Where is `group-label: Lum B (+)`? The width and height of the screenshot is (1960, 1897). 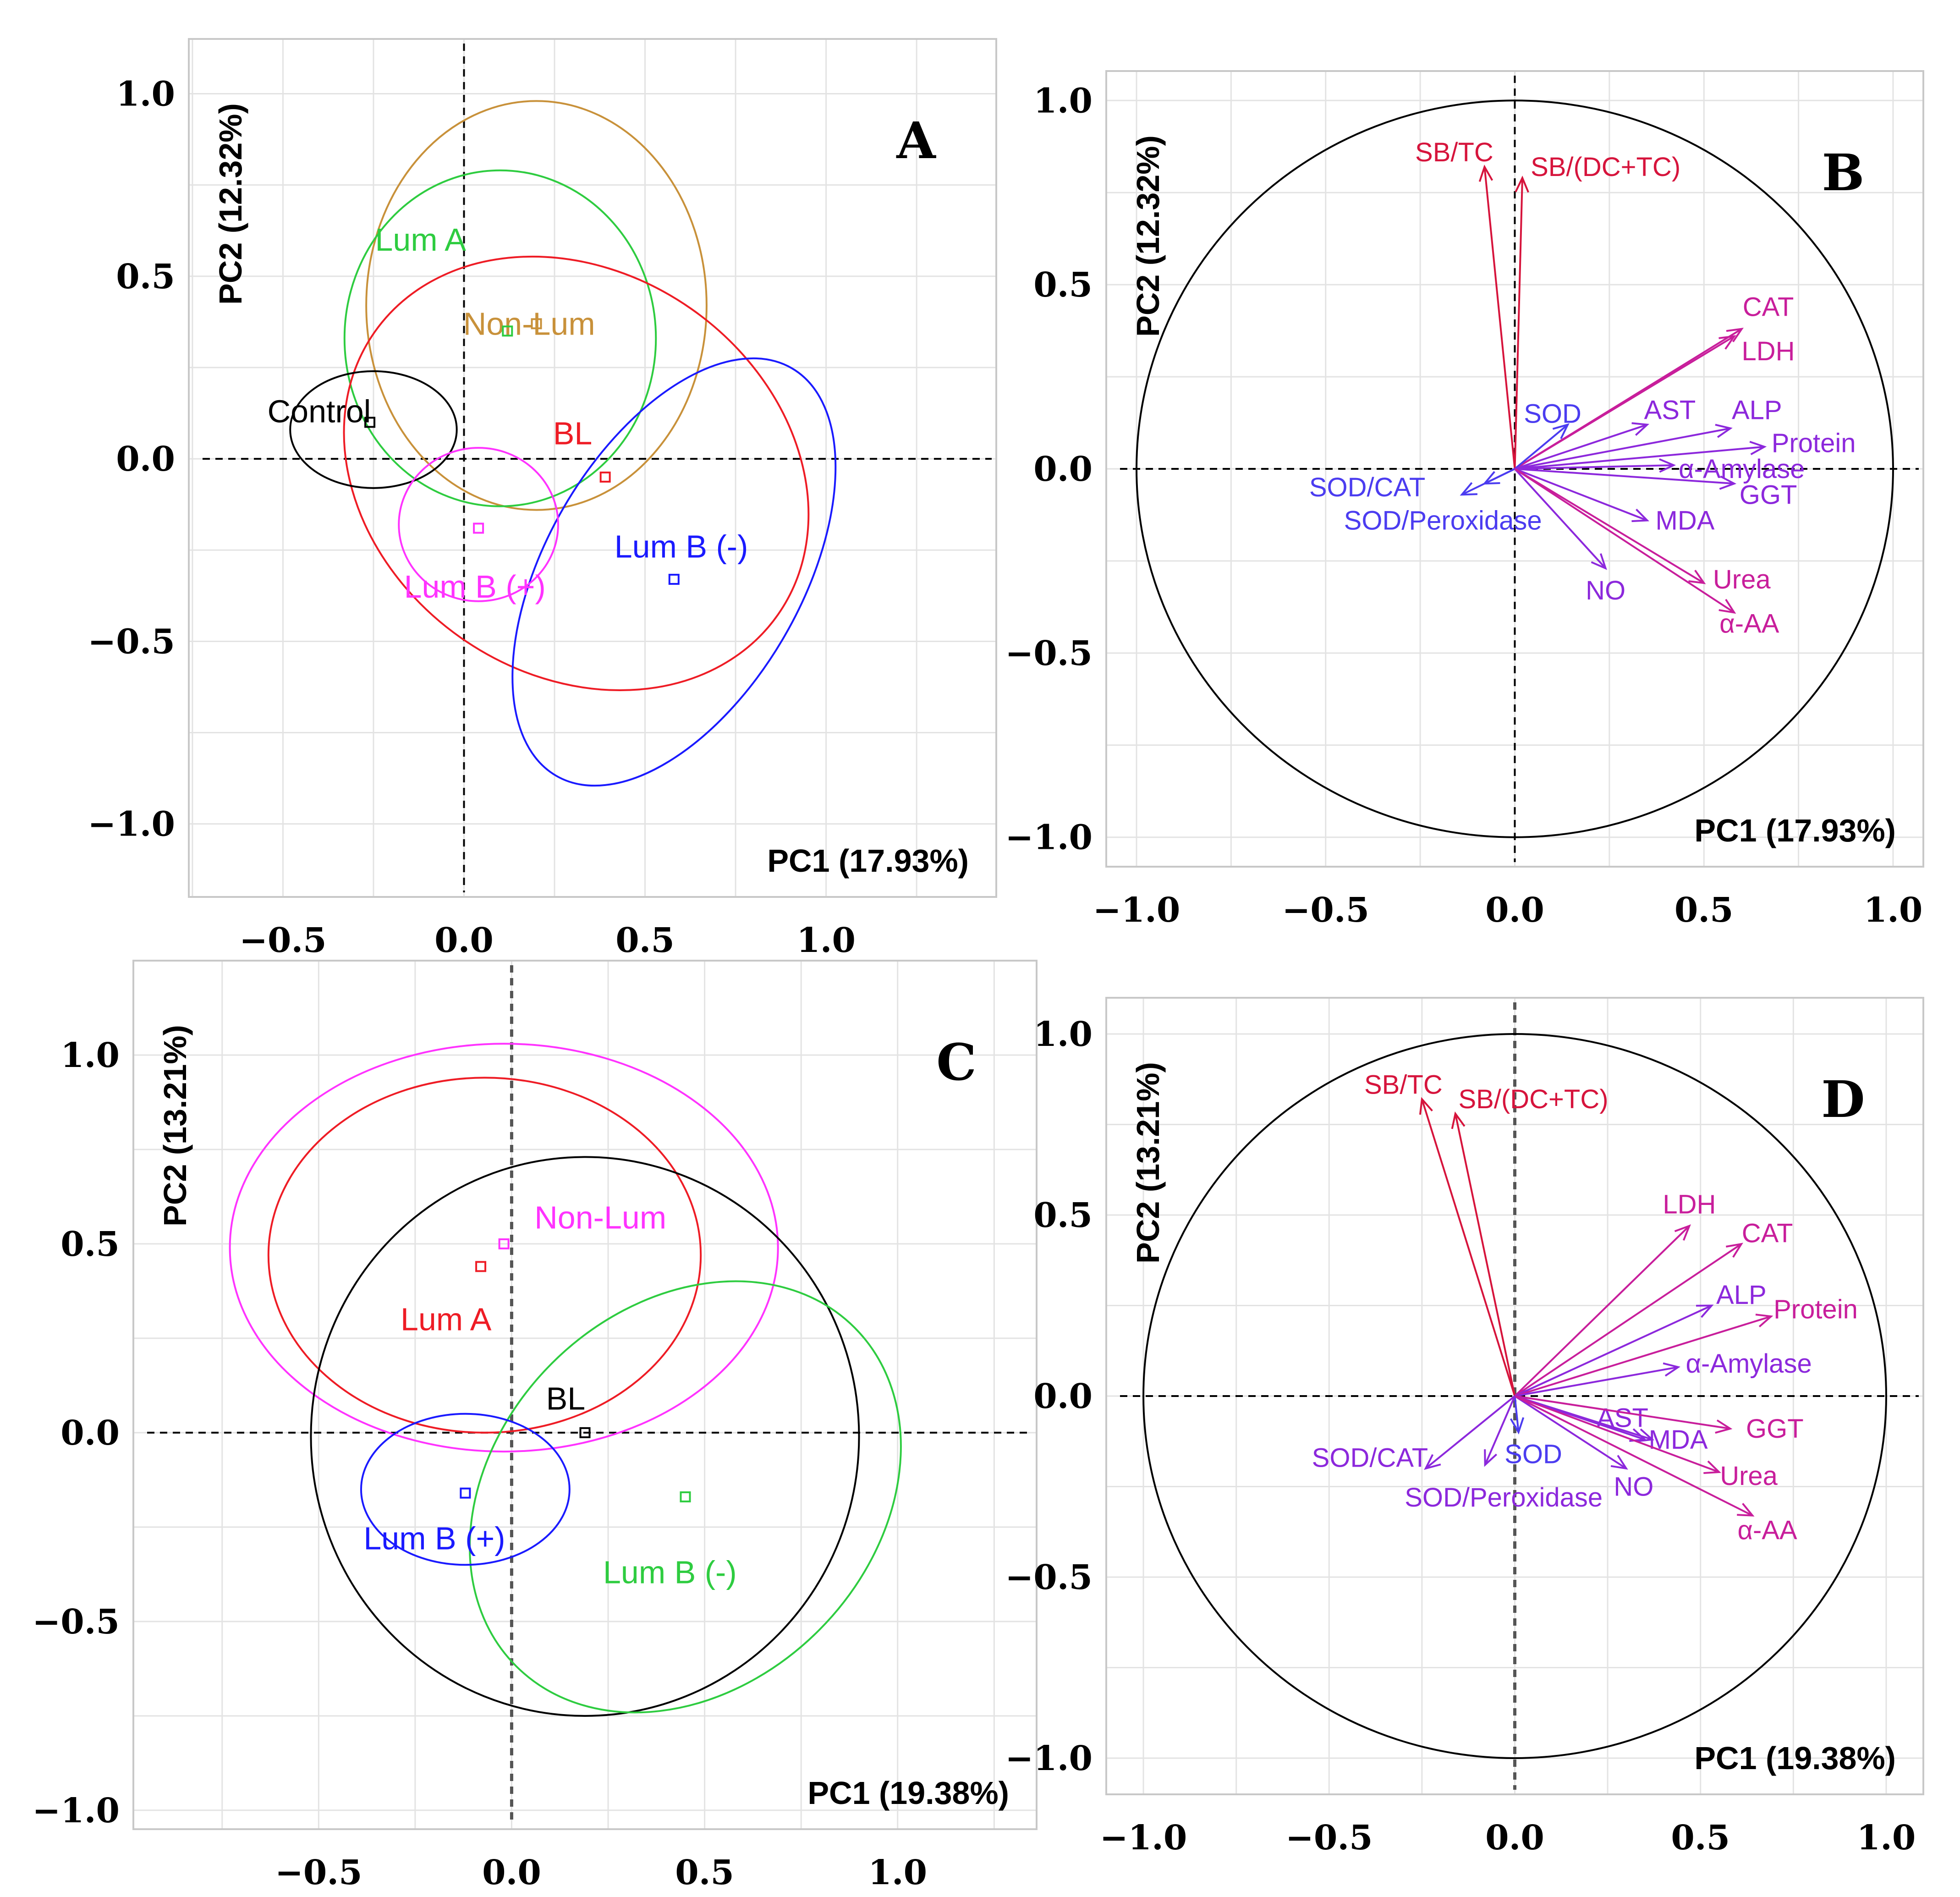
group-label: Lum B (+) is located at coordinates (475, 587).